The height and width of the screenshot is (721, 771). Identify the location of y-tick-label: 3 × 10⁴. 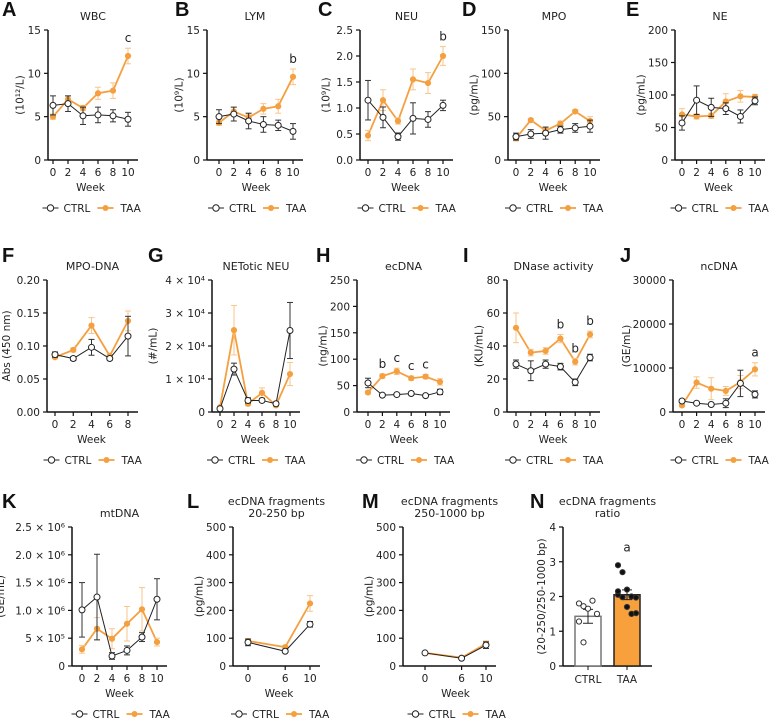
(185, 314).